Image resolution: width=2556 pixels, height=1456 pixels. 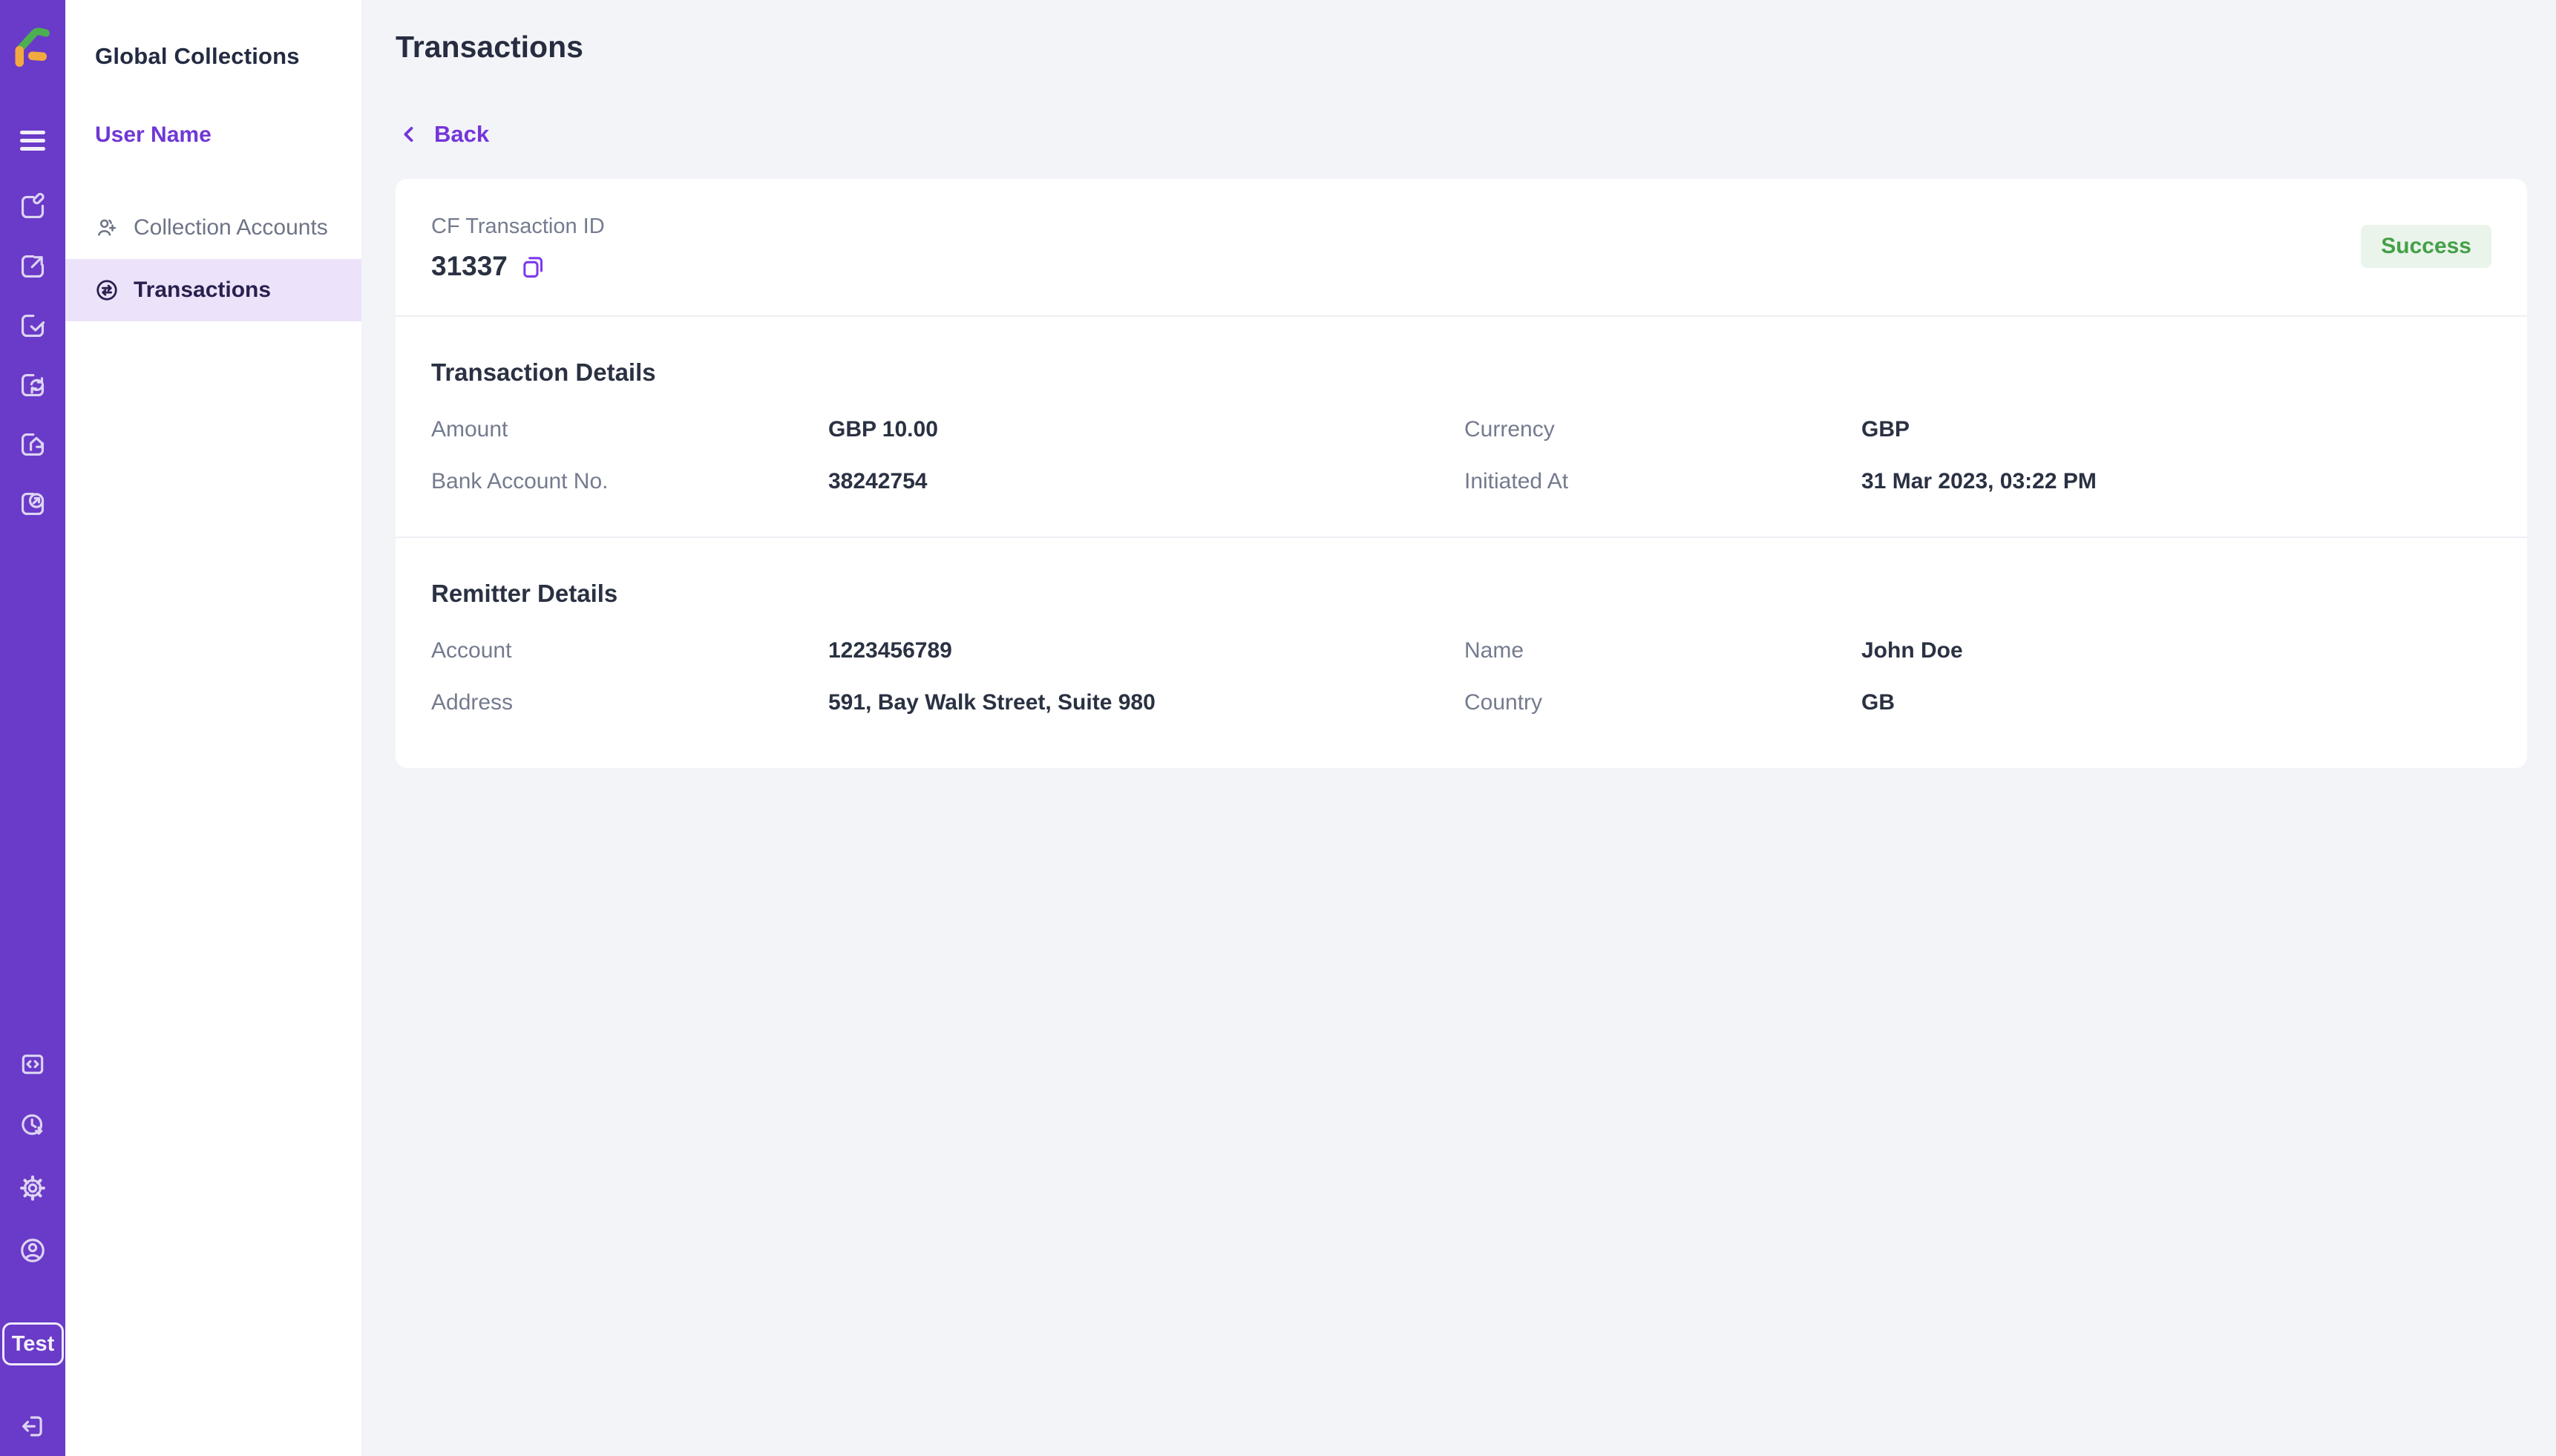 I want to click on home-square-icon, so click(x=33, y=445).